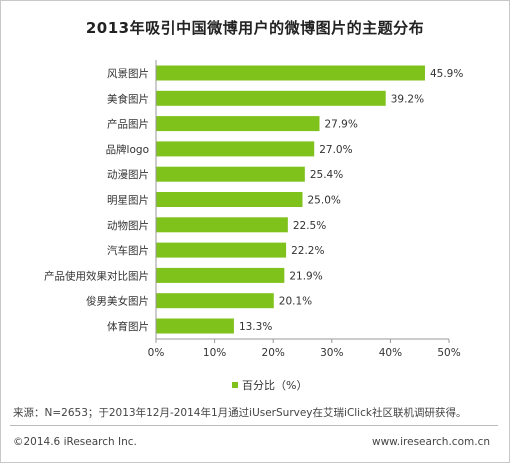  I want to click on legend-swatch, so click(235, 385).